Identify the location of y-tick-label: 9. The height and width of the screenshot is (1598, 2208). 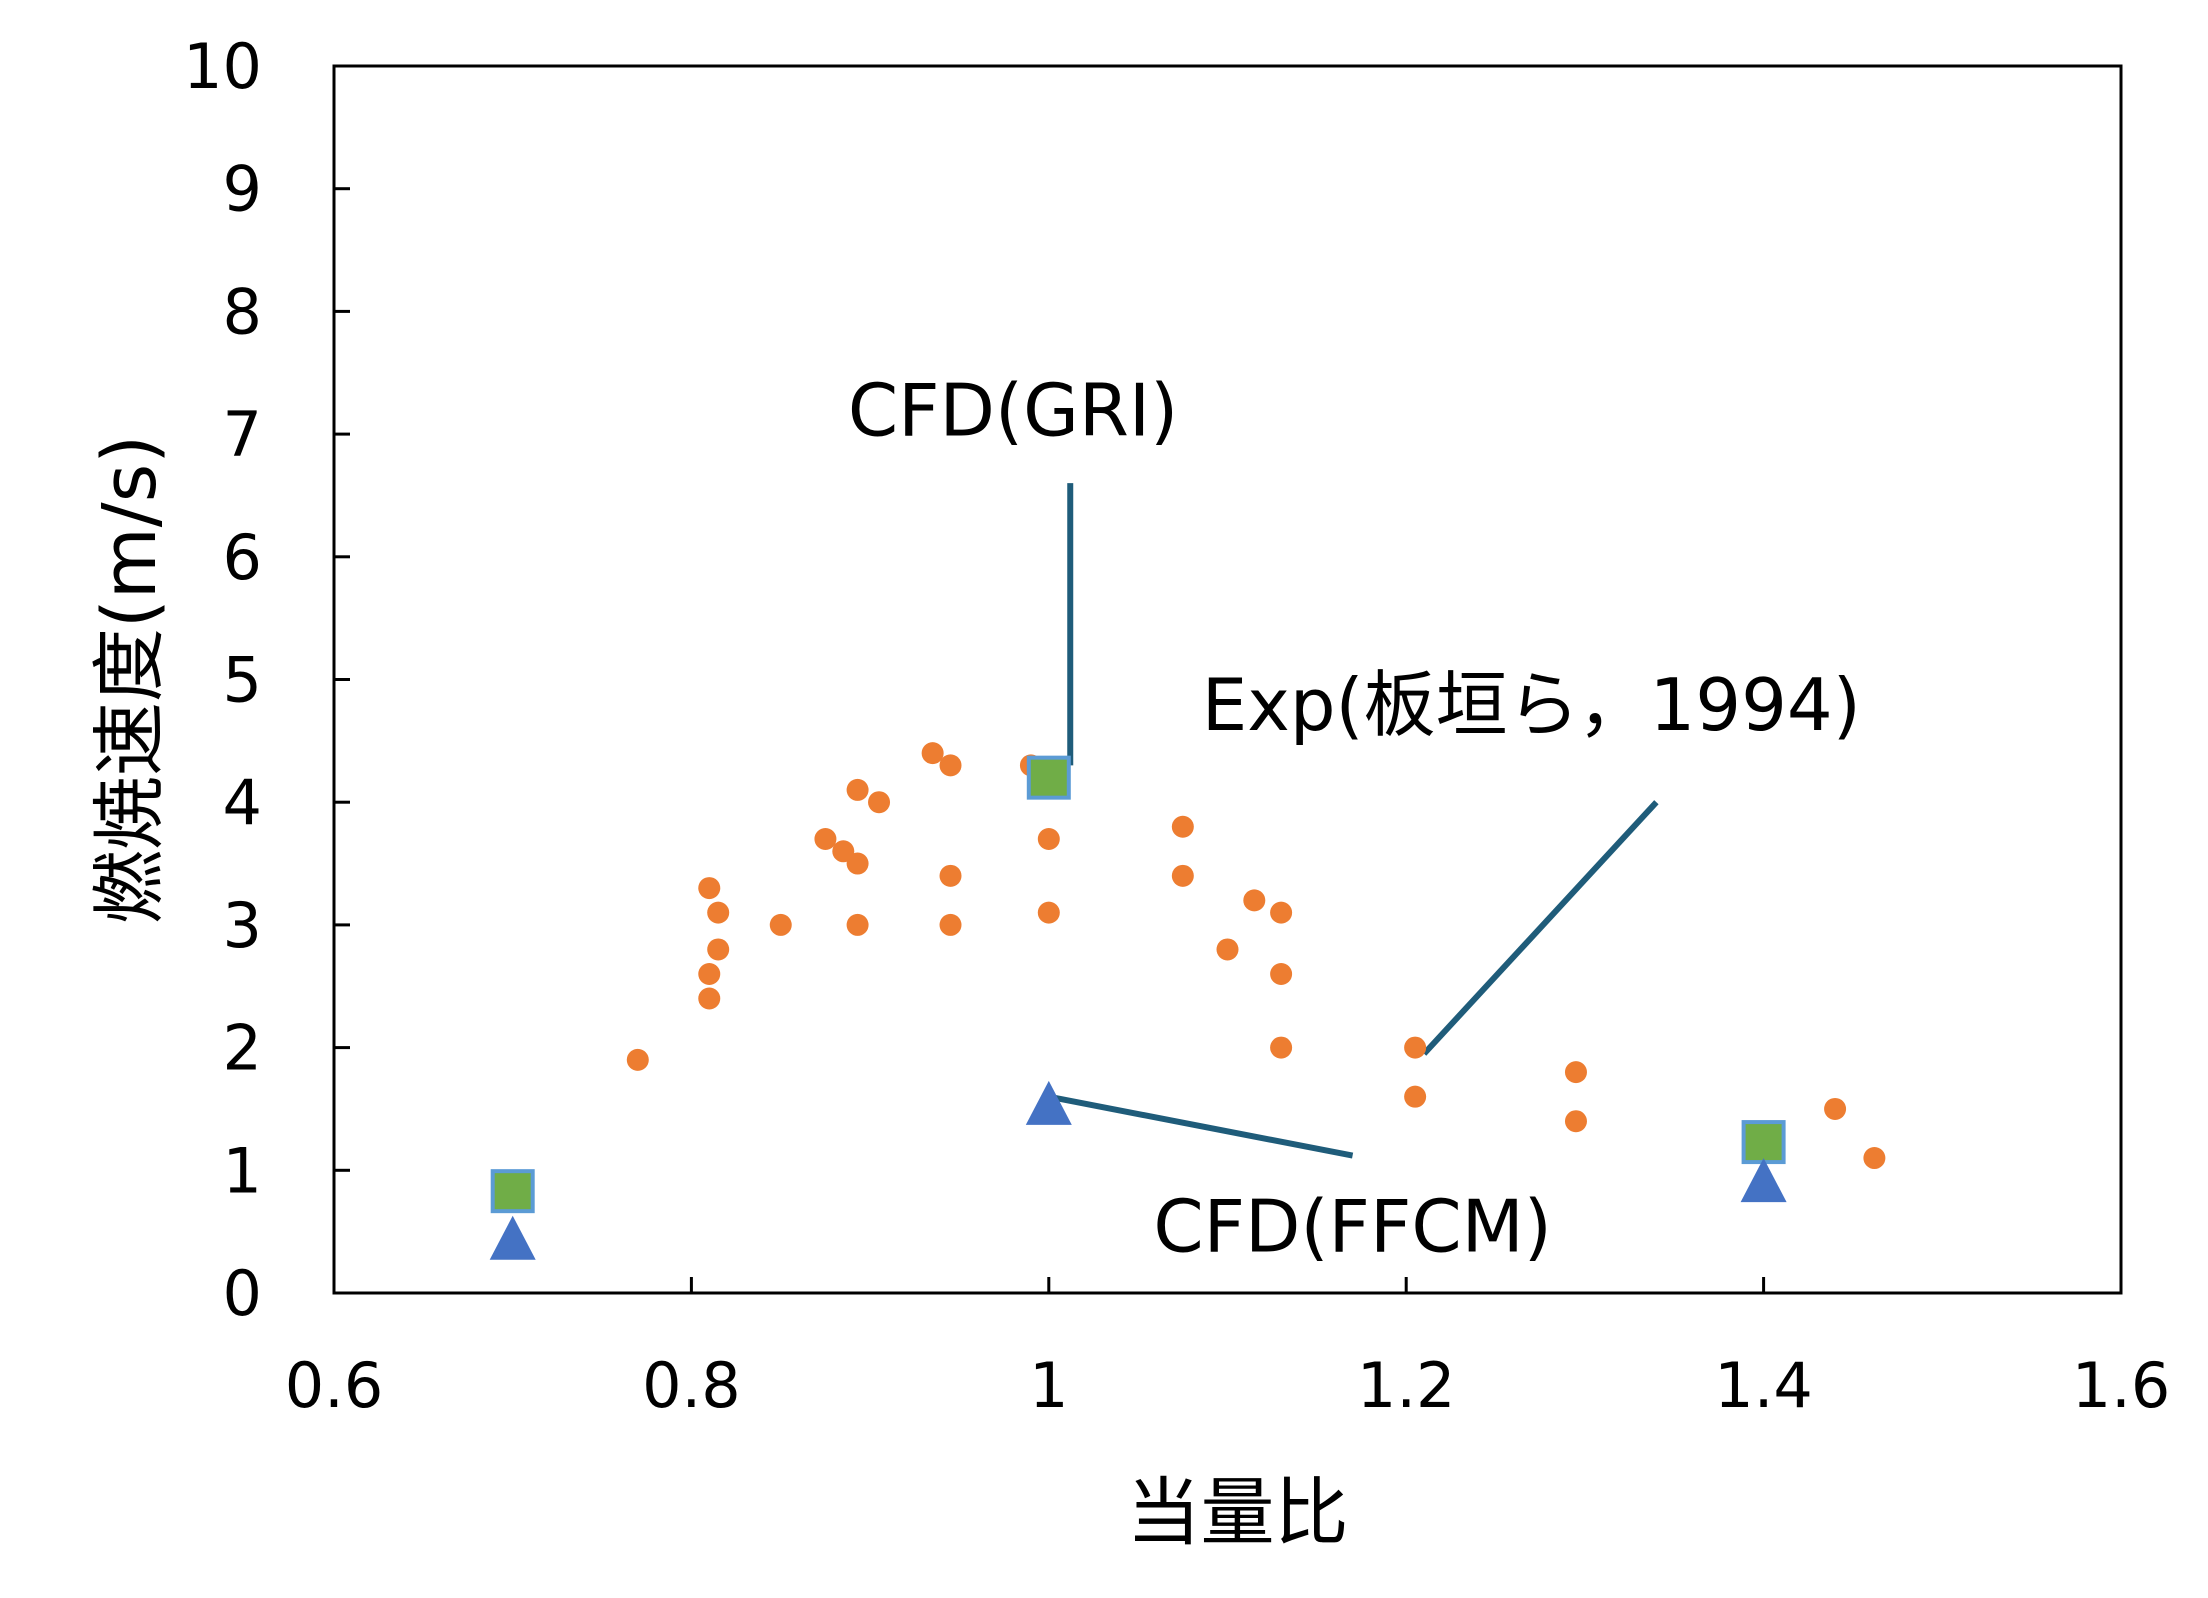
(242, 189).